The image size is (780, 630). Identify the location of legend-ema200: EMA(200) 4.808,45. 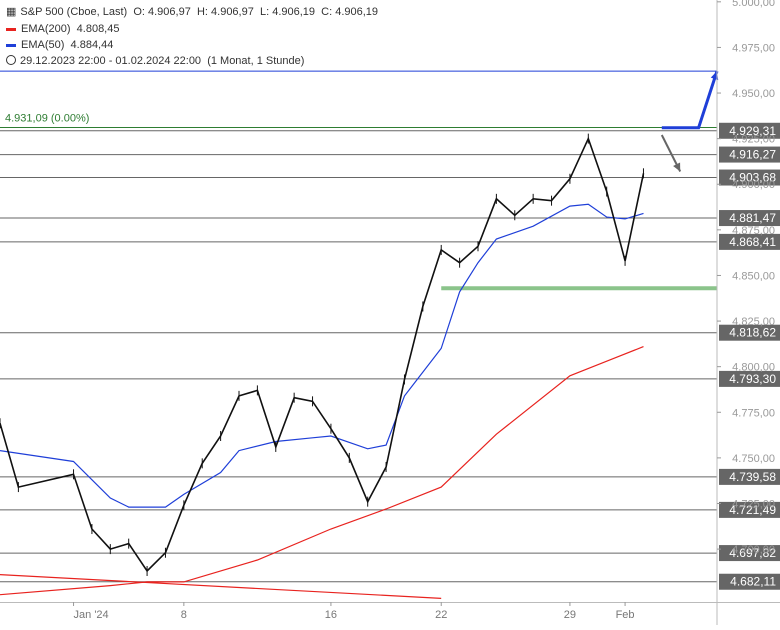
(62, 29).